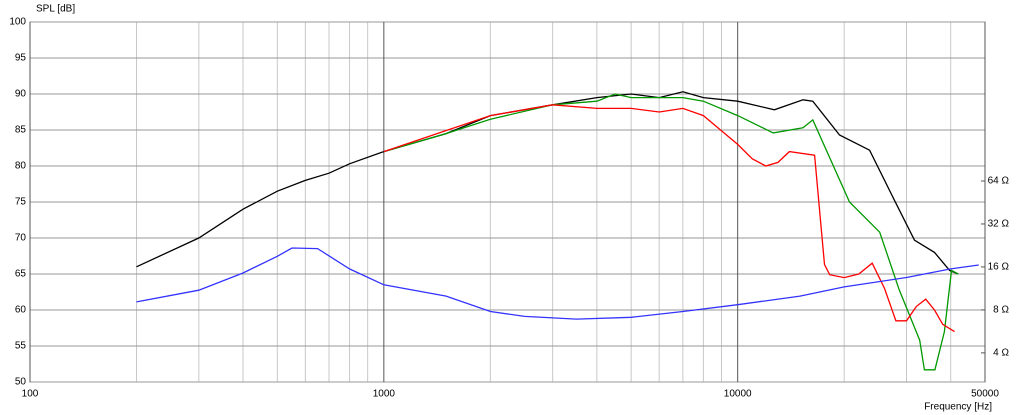  I want to click on y-tick-label: 85, so click(21, 130).